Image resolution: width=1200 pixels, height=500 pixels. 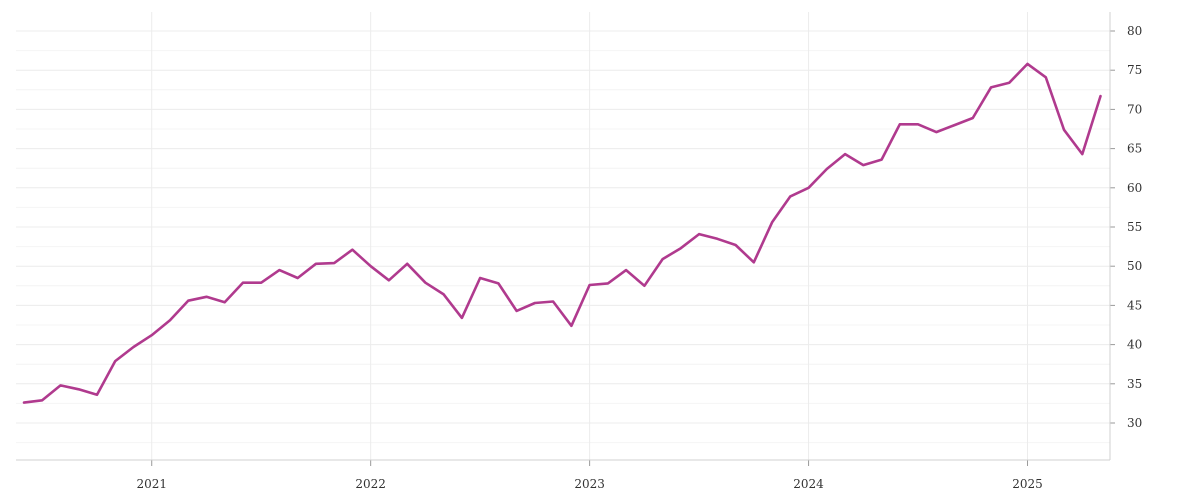 I want to click on x-tick-label: 2023, so click(x=589, y=484).